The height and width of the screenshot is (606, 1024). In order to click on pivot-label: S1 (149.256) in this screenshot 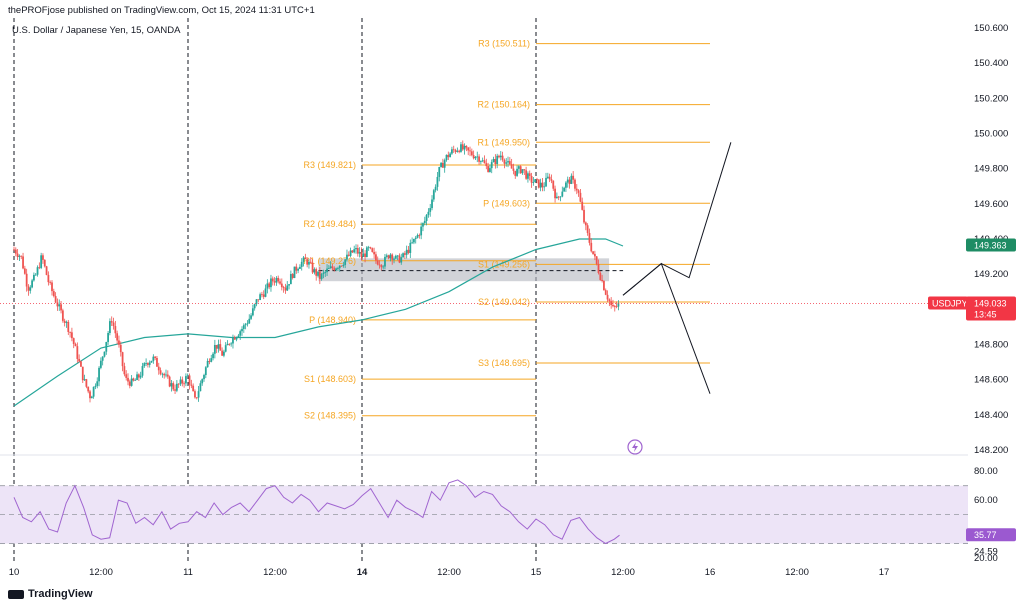, I will do `click(504, 264)`.